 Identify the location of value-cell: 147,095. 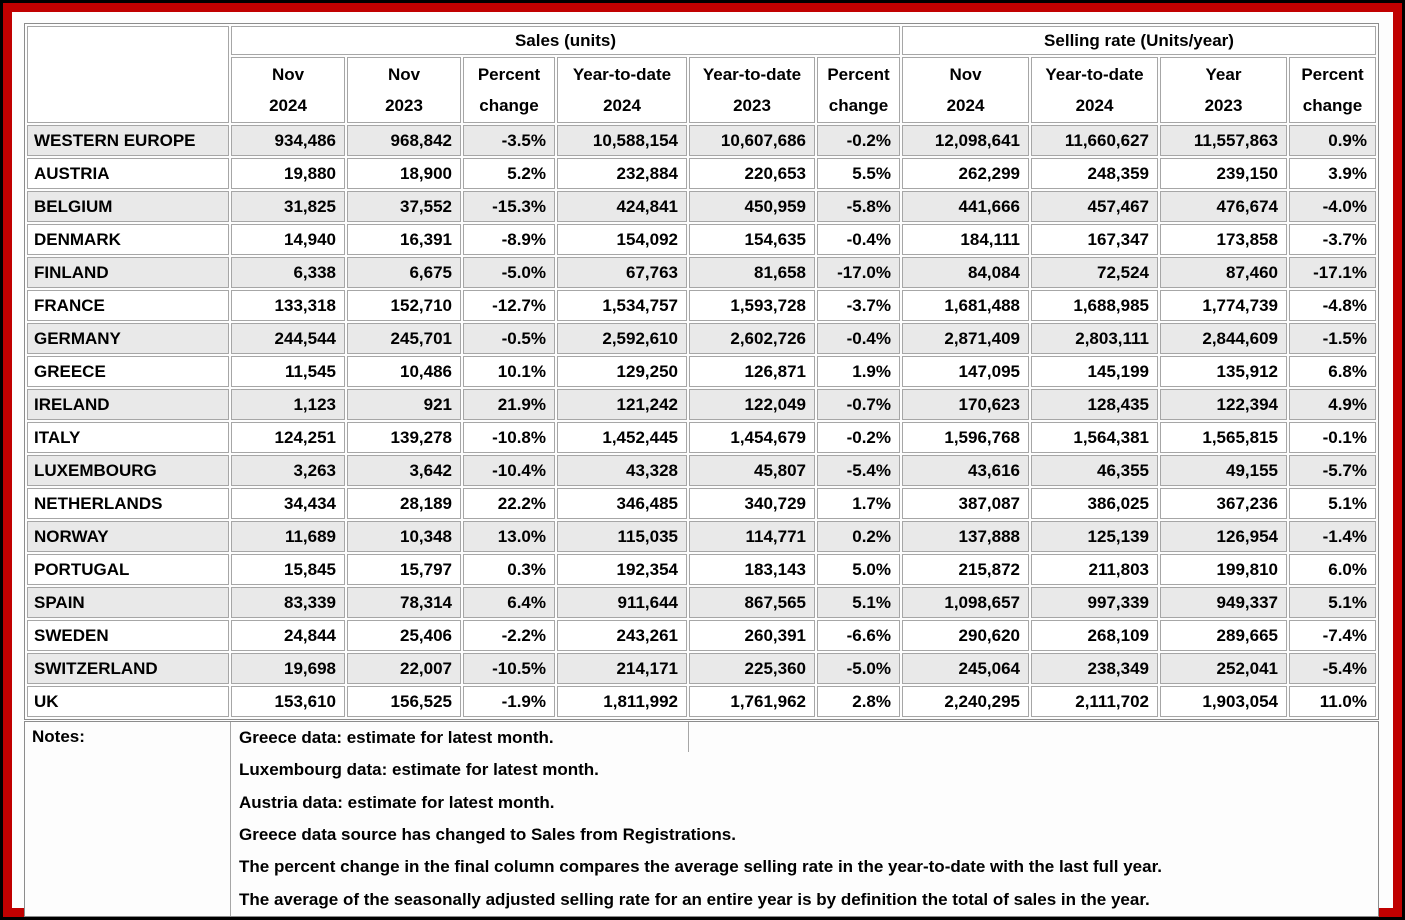
(965, 371).